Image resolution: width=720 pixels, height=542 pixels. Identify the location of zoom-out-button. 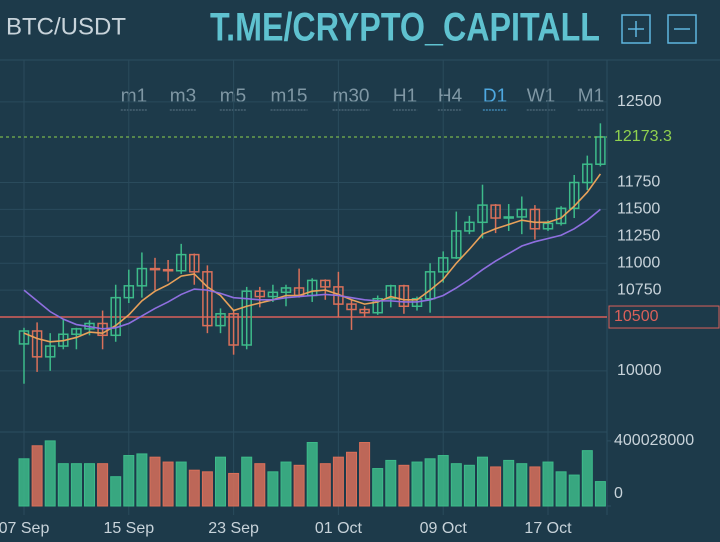
(682, 29).